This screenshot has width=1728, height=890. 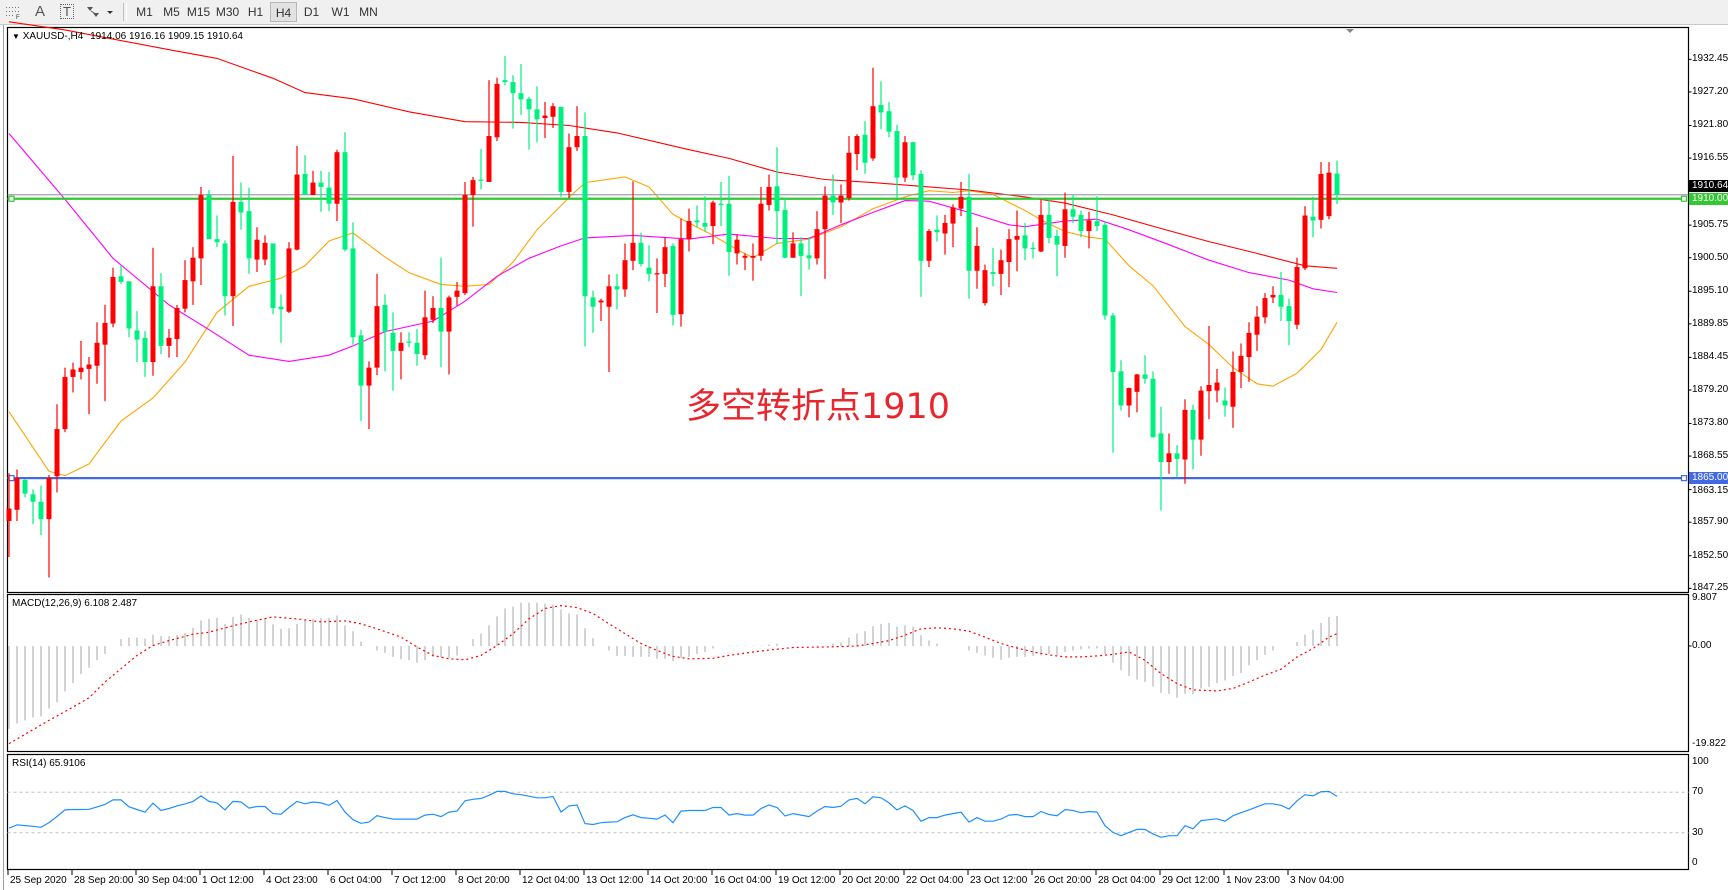 I want to click on text-label-tool-button: T, so click(x=67, y=12).